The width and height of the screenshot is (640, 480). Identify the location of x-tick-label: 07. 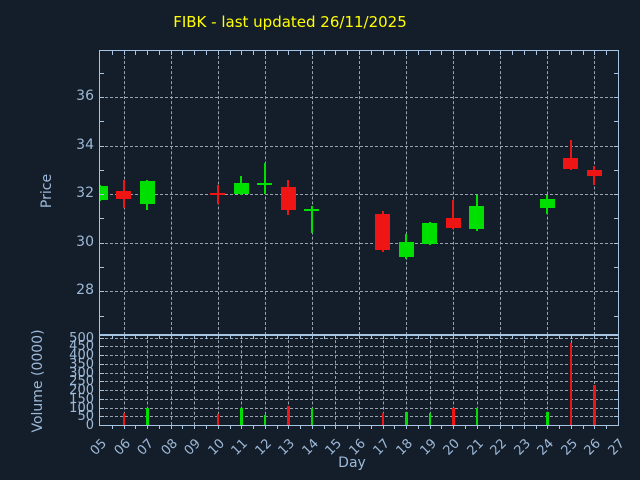
(145, 447).